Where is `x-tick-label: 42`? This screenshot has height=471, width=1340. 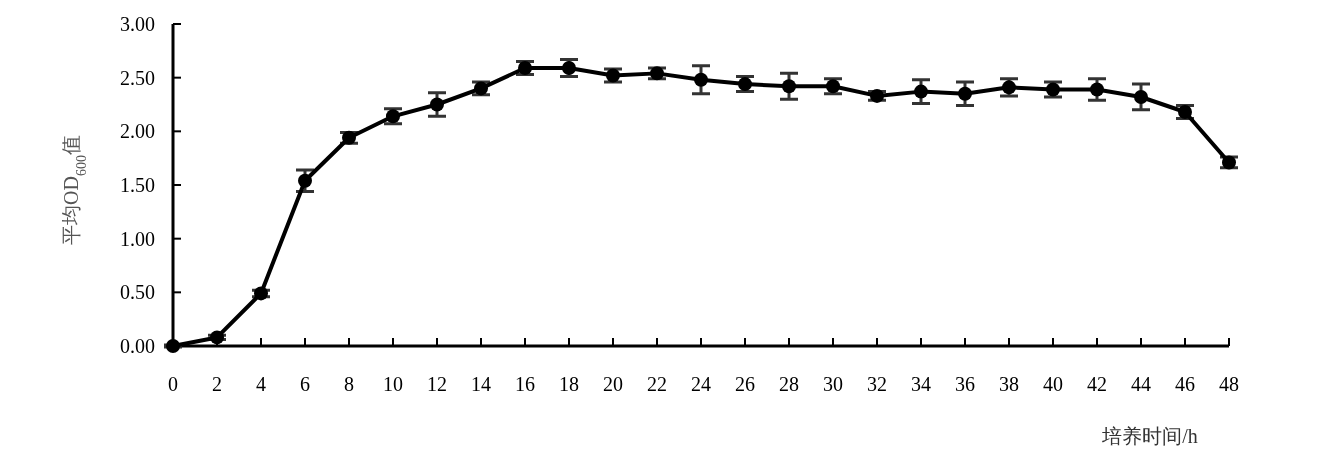 x-tick-label: 42 is located at coordinates (1097, 384).